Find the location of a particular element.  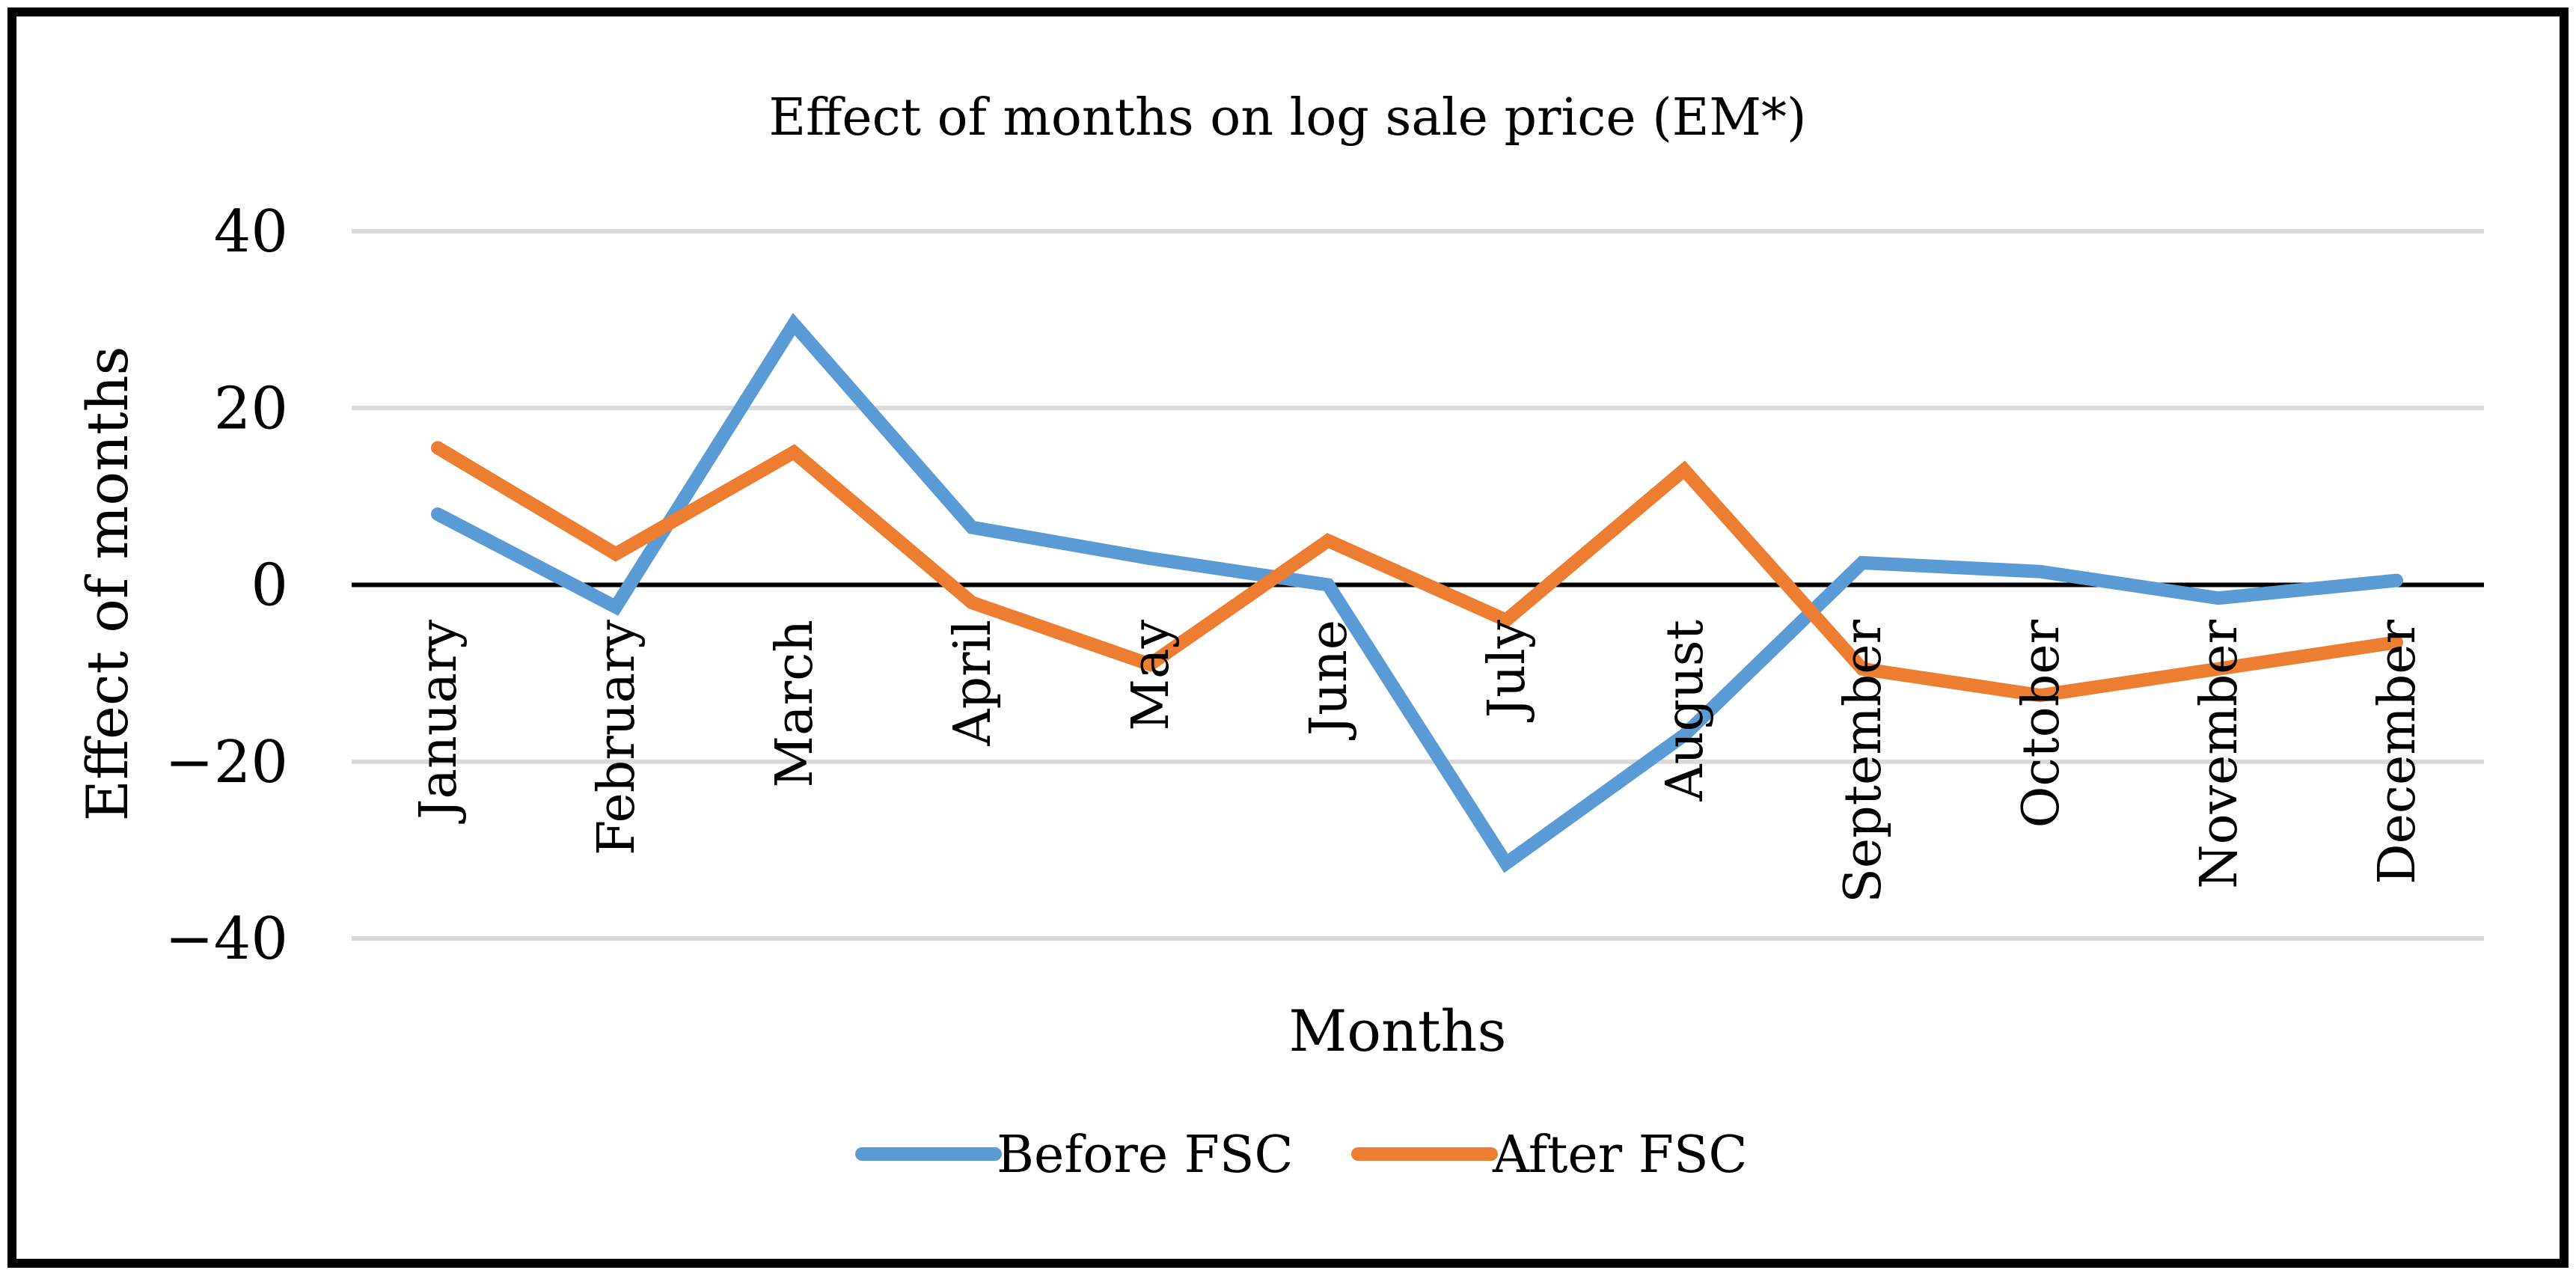

y-tick-label: −20 is located at coordinates (227, 763).